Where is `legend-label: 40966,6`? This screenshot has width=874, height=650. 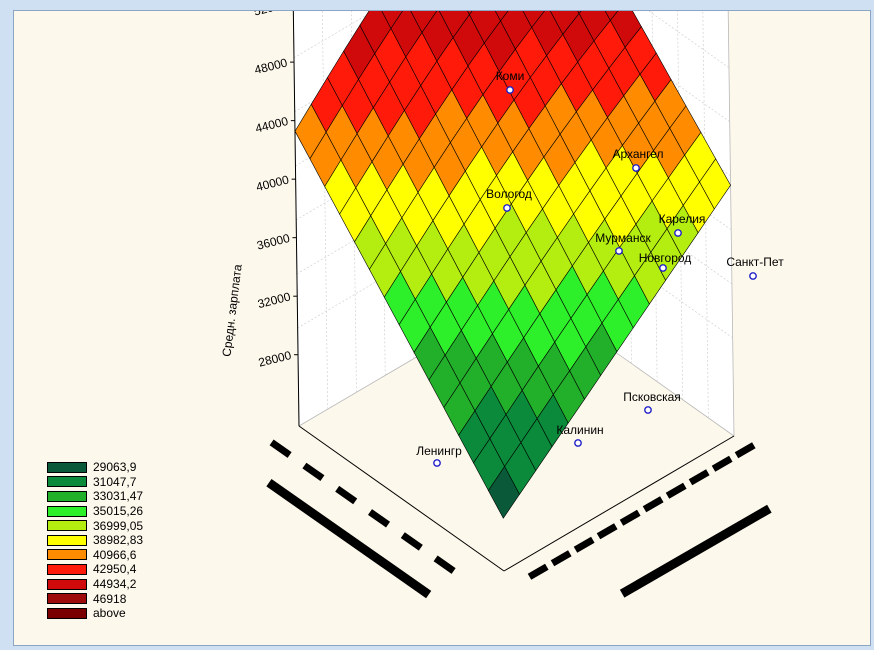 legend-label: 40966,6 is located at coordinates (115, 554).